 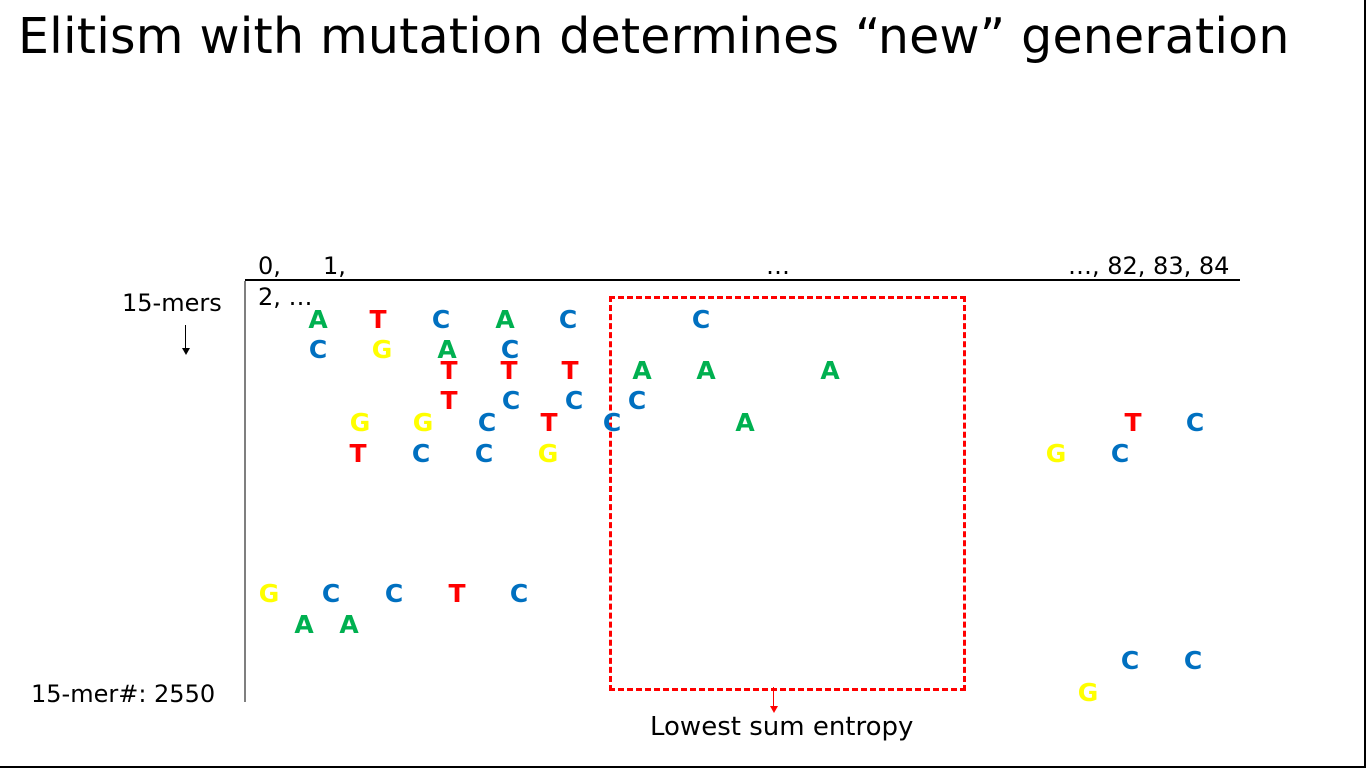 I want to click on column-index-0: 0,, so click(x=269, y=266).